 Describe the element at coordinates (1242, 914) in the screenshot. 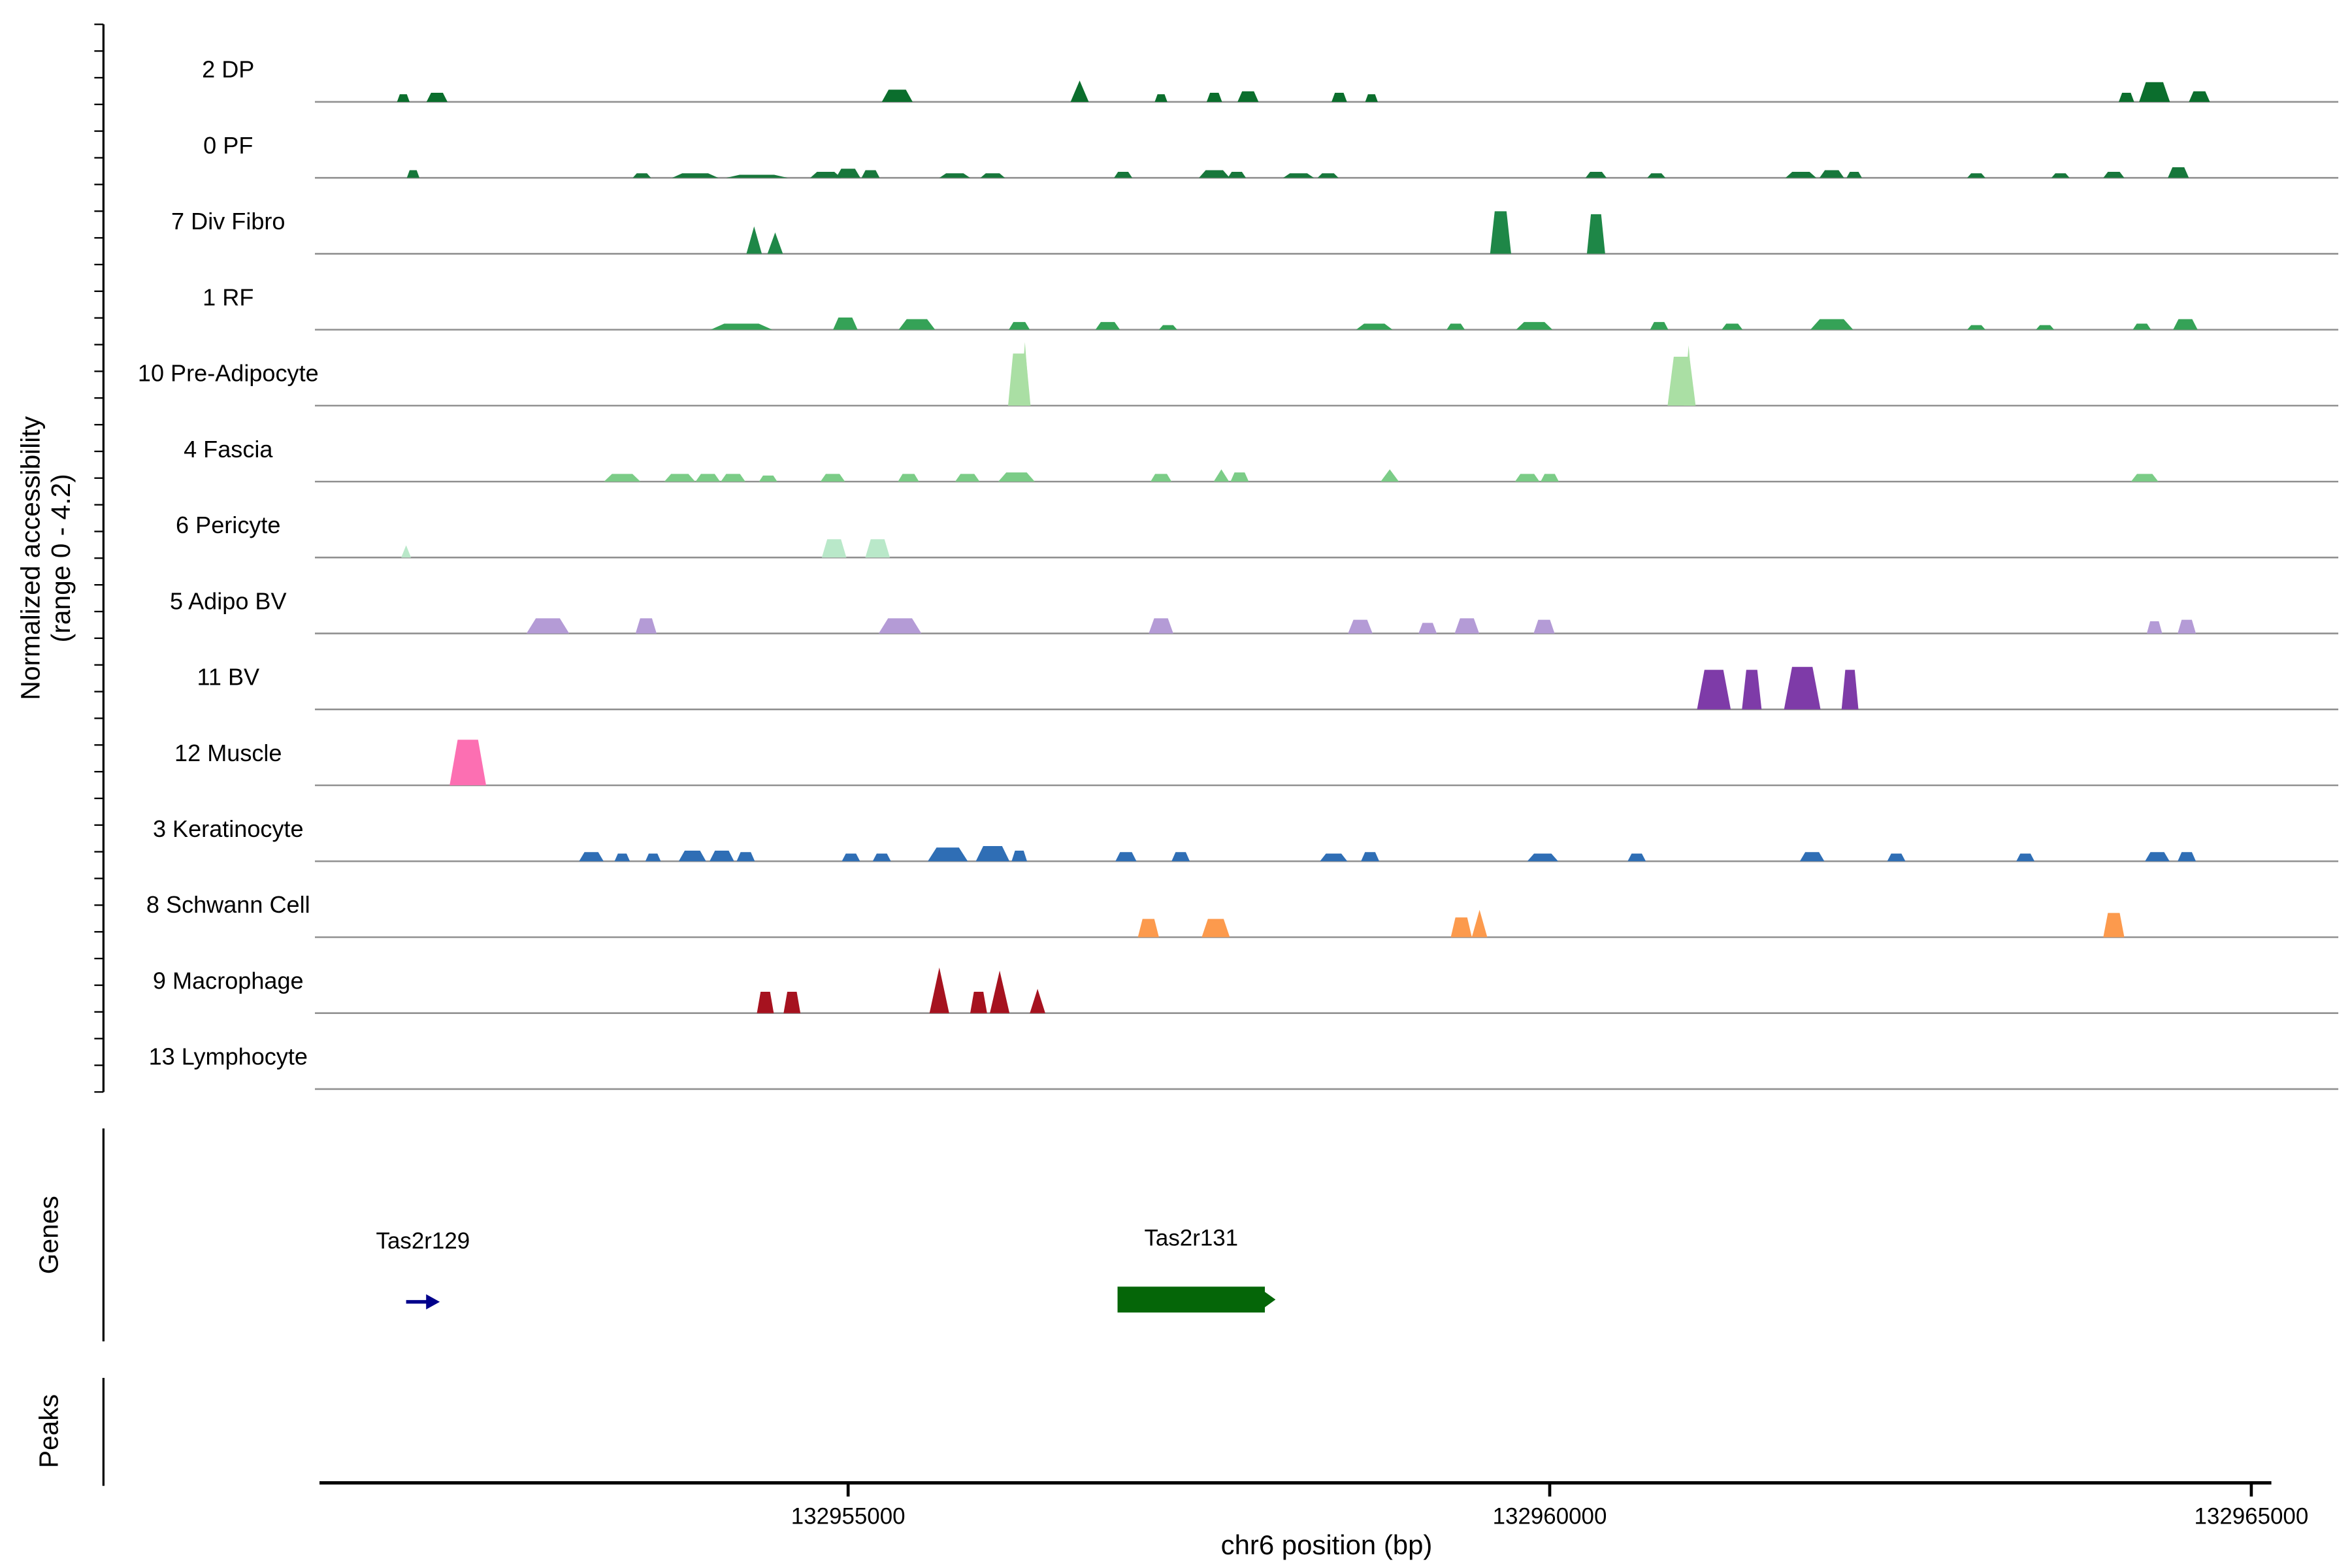

I see `track-8-schwann-cell: 8 Schwann Cell` at that location.